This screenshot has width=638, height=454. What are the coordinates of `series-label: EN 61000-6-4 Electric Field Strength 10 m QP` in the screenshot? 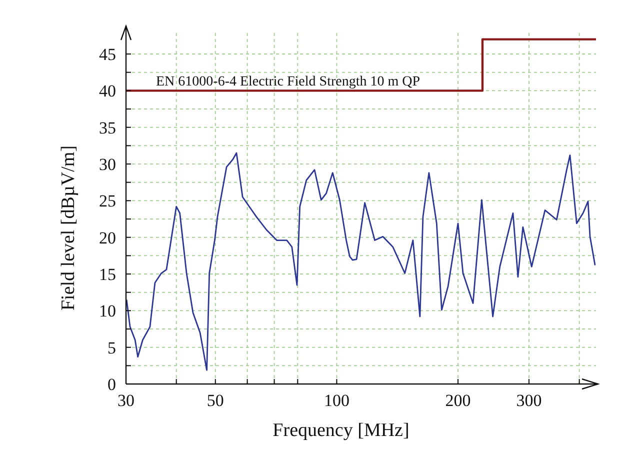 It's located at (288, 82).